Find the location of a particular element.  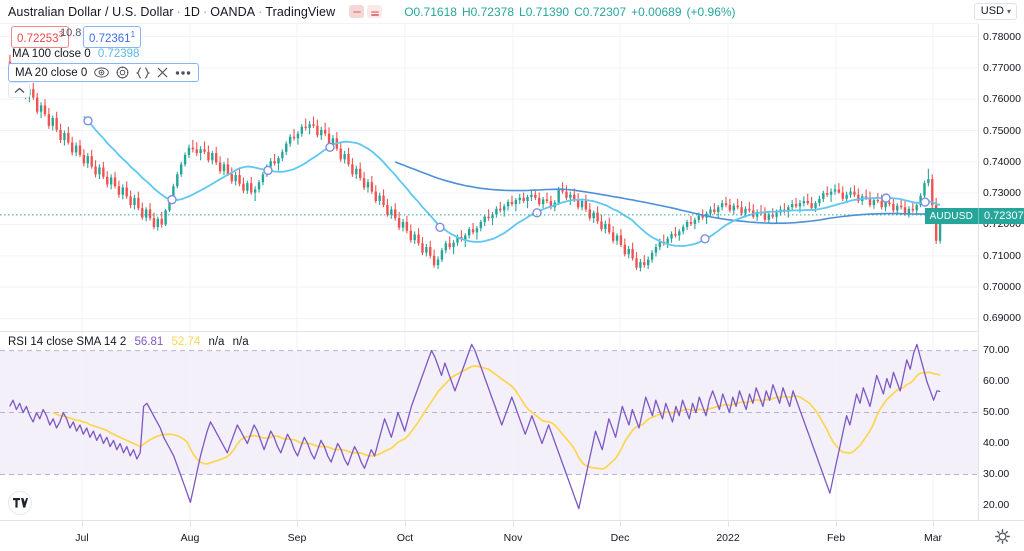

chart-settings-icon is located at coordinates (1002, 536).